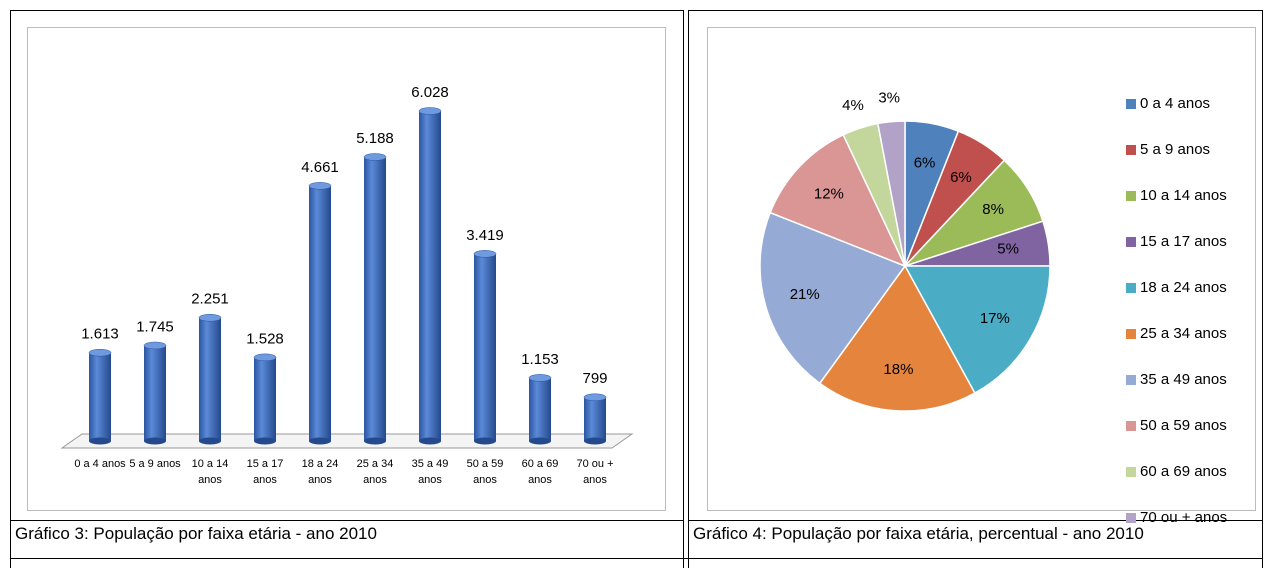 The image size is (1272, 568). Describe the element at coordinates (829, 194) in the screenshot. I see `data-label: 12%` at that location.